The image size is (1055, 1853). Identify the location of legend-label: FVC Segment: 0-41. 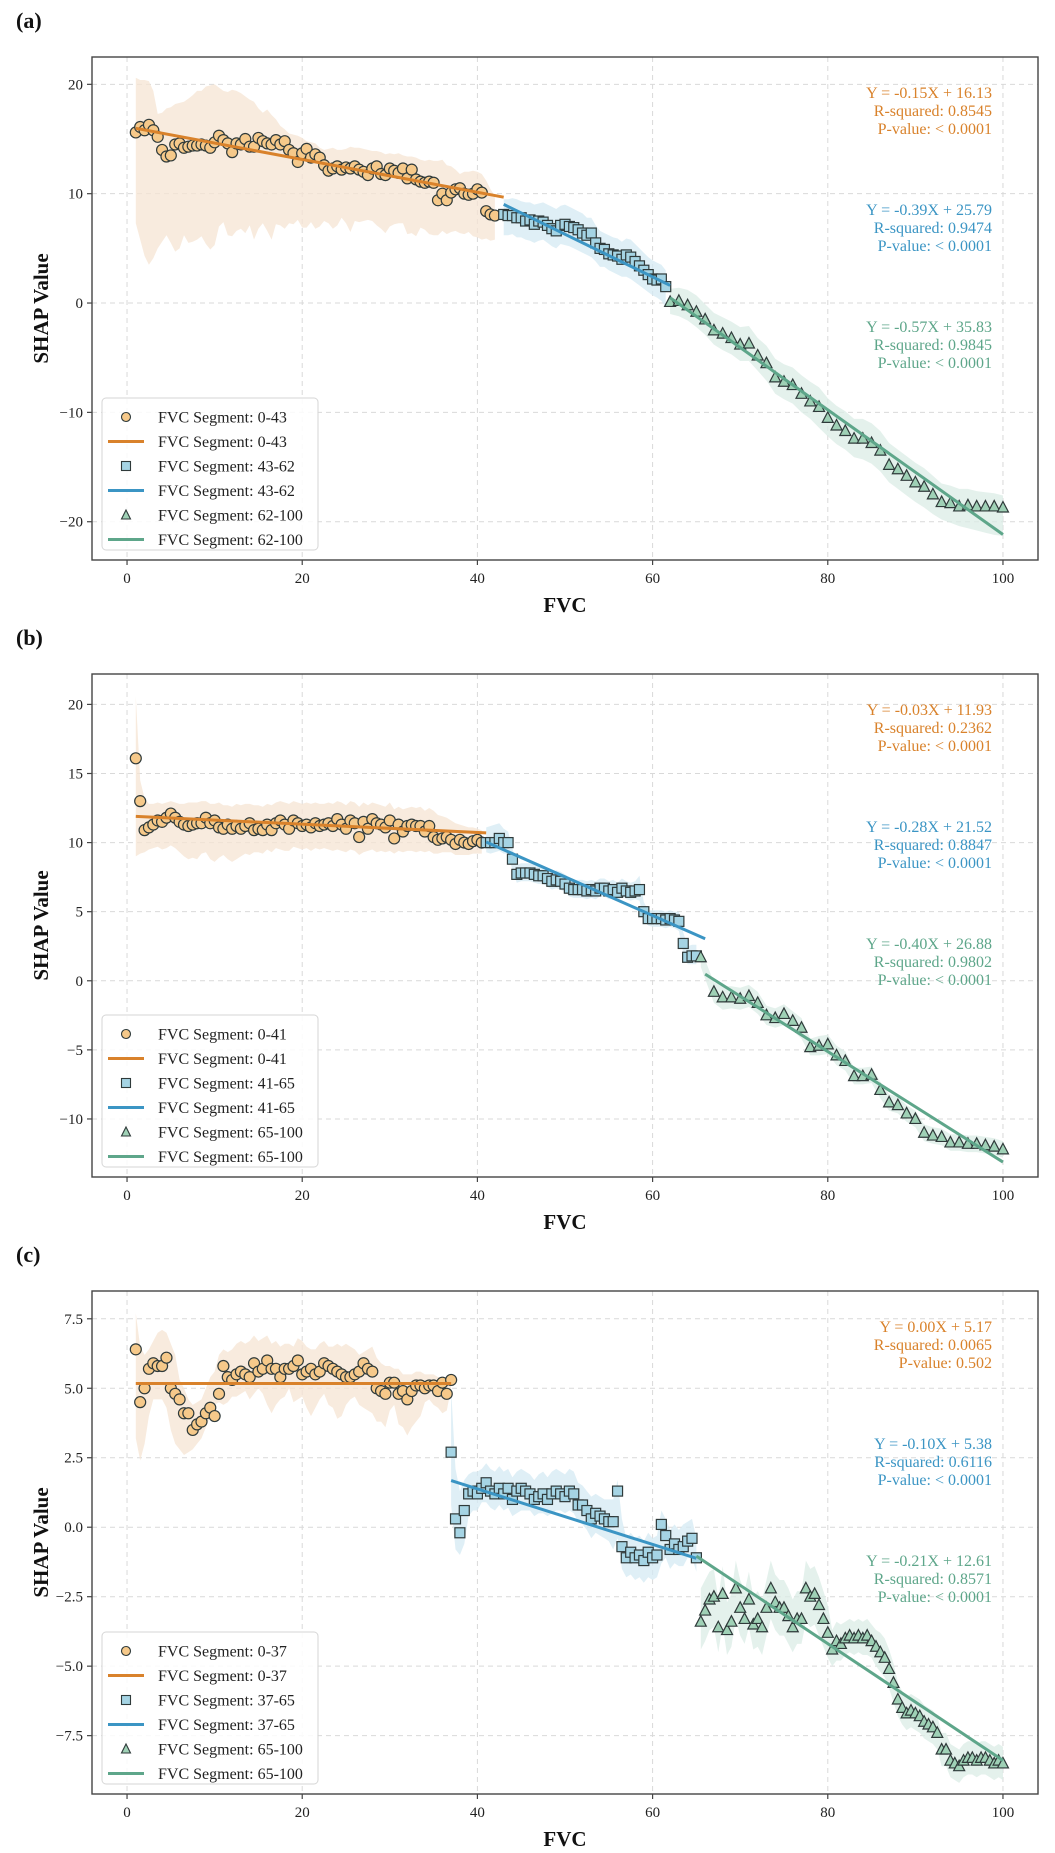
(222, 1059).